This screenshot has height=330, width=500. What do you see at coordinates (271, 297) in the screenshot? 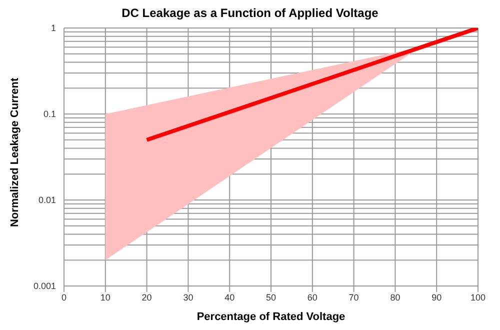
I see `x-tick-label: 50` at bounding box center [271, 297].